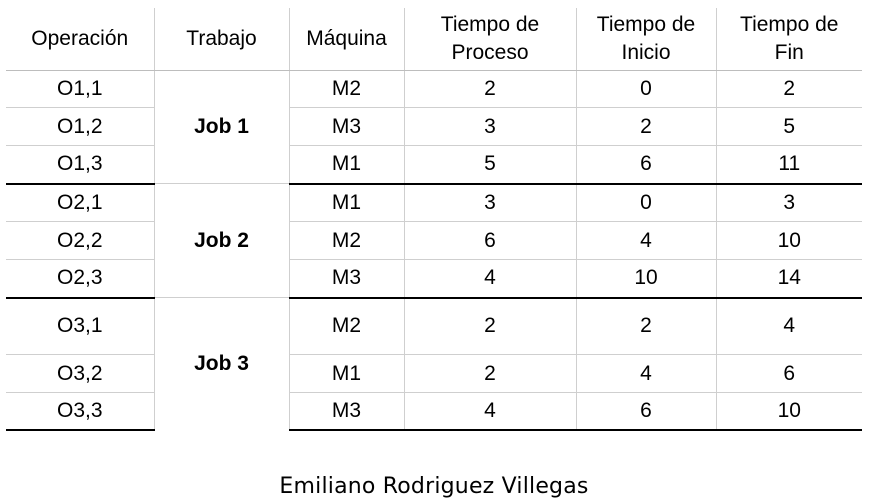  Describe the element at coordinates (490, 24) in the screenshot. I see `header-process-time-line1: Tiempo de` at that location.